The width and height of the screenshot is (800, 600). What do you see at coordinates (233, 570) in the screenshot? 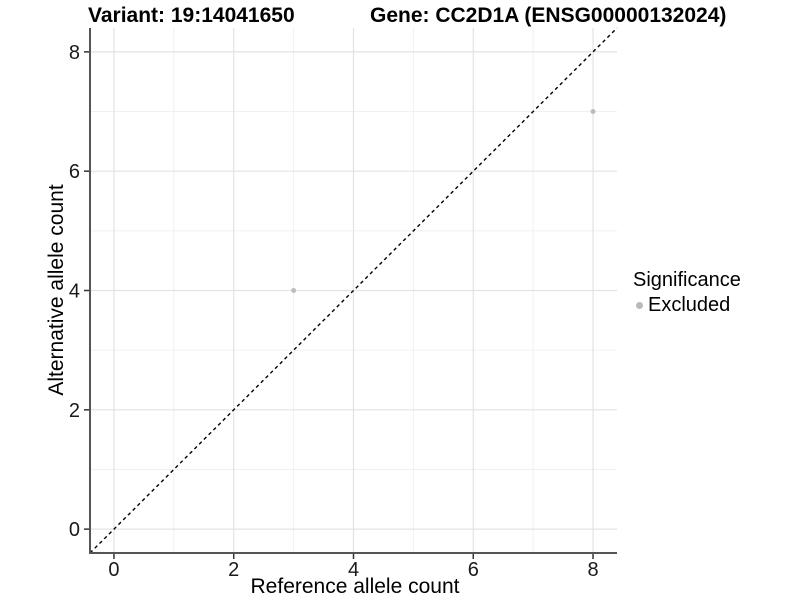
I see `x-tick-label: 2` at bounding box center [233, 570].